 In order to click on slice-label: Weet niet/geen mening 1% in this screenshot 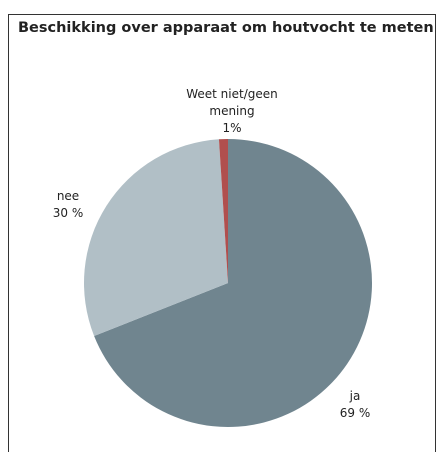, I will do `click(232, 111)`.